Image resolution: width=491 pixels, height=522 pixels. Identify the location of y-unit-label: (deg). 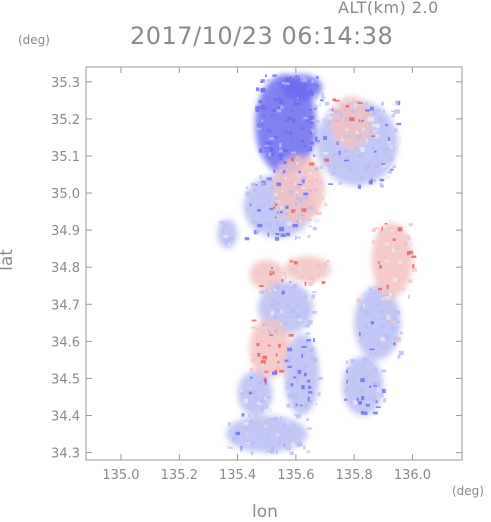
(34, 40).